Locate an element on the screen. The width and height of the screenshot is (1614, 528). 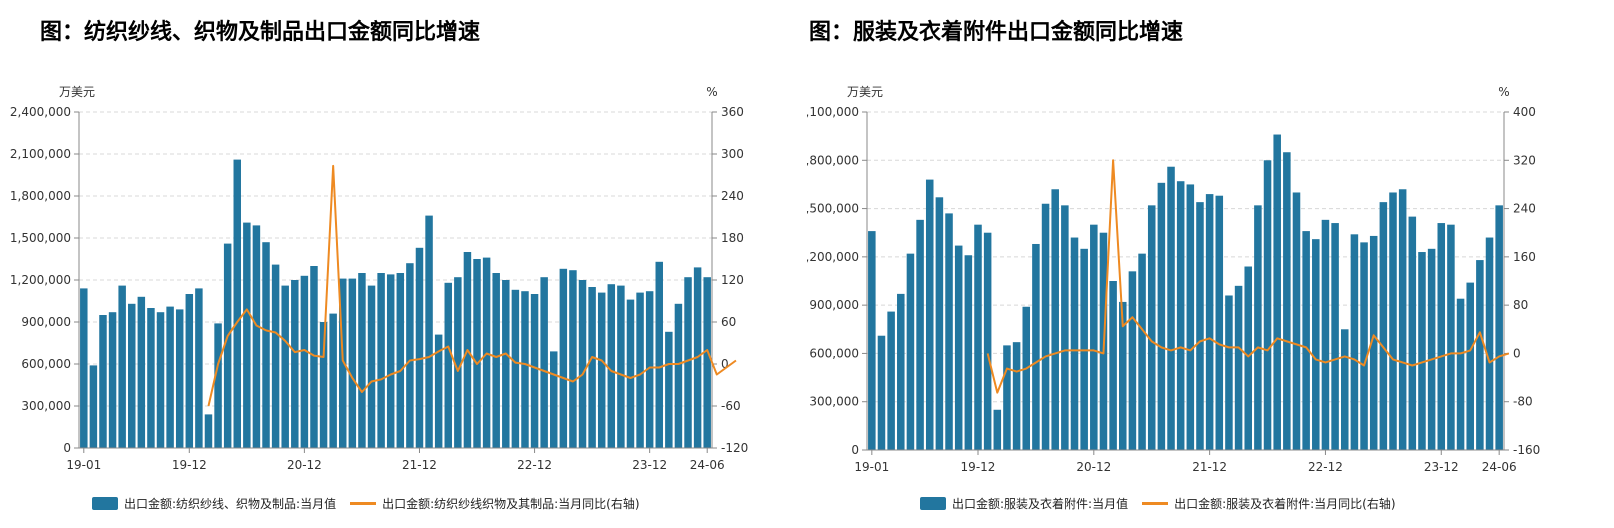
y-right-tick-label: 120 is located at coordinates (732, 280).